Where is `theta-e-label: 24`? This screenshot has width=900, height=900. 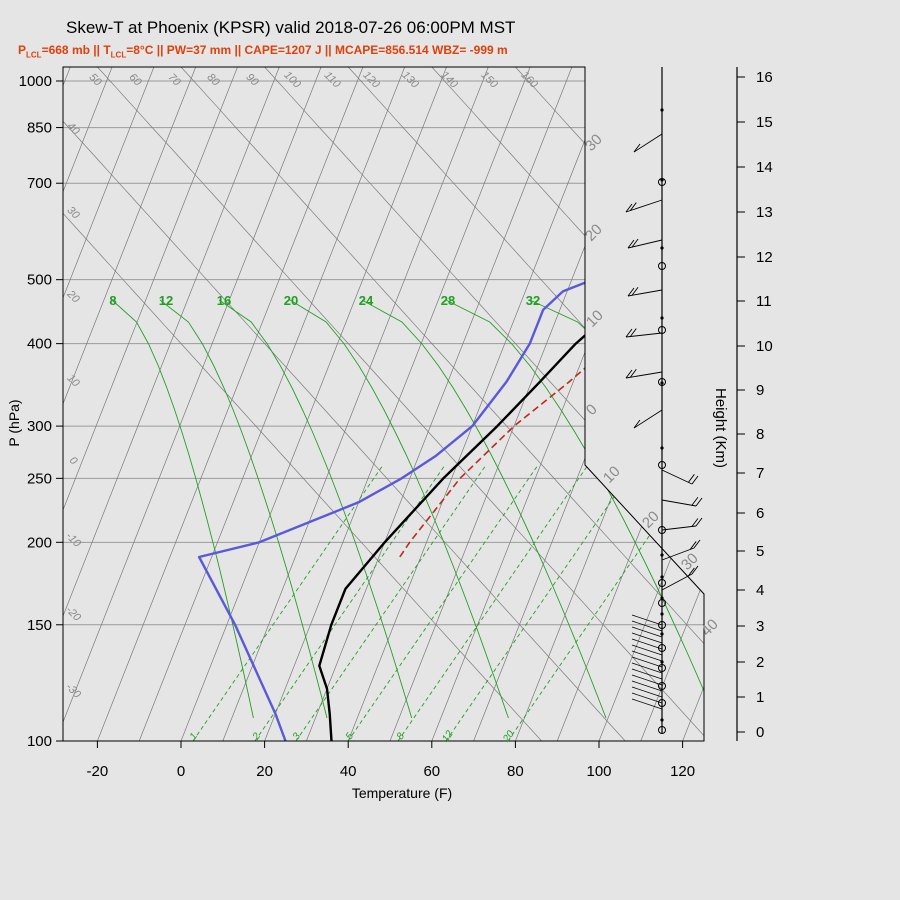
theta-e-label: 24 is located at coordinates (366, 300).